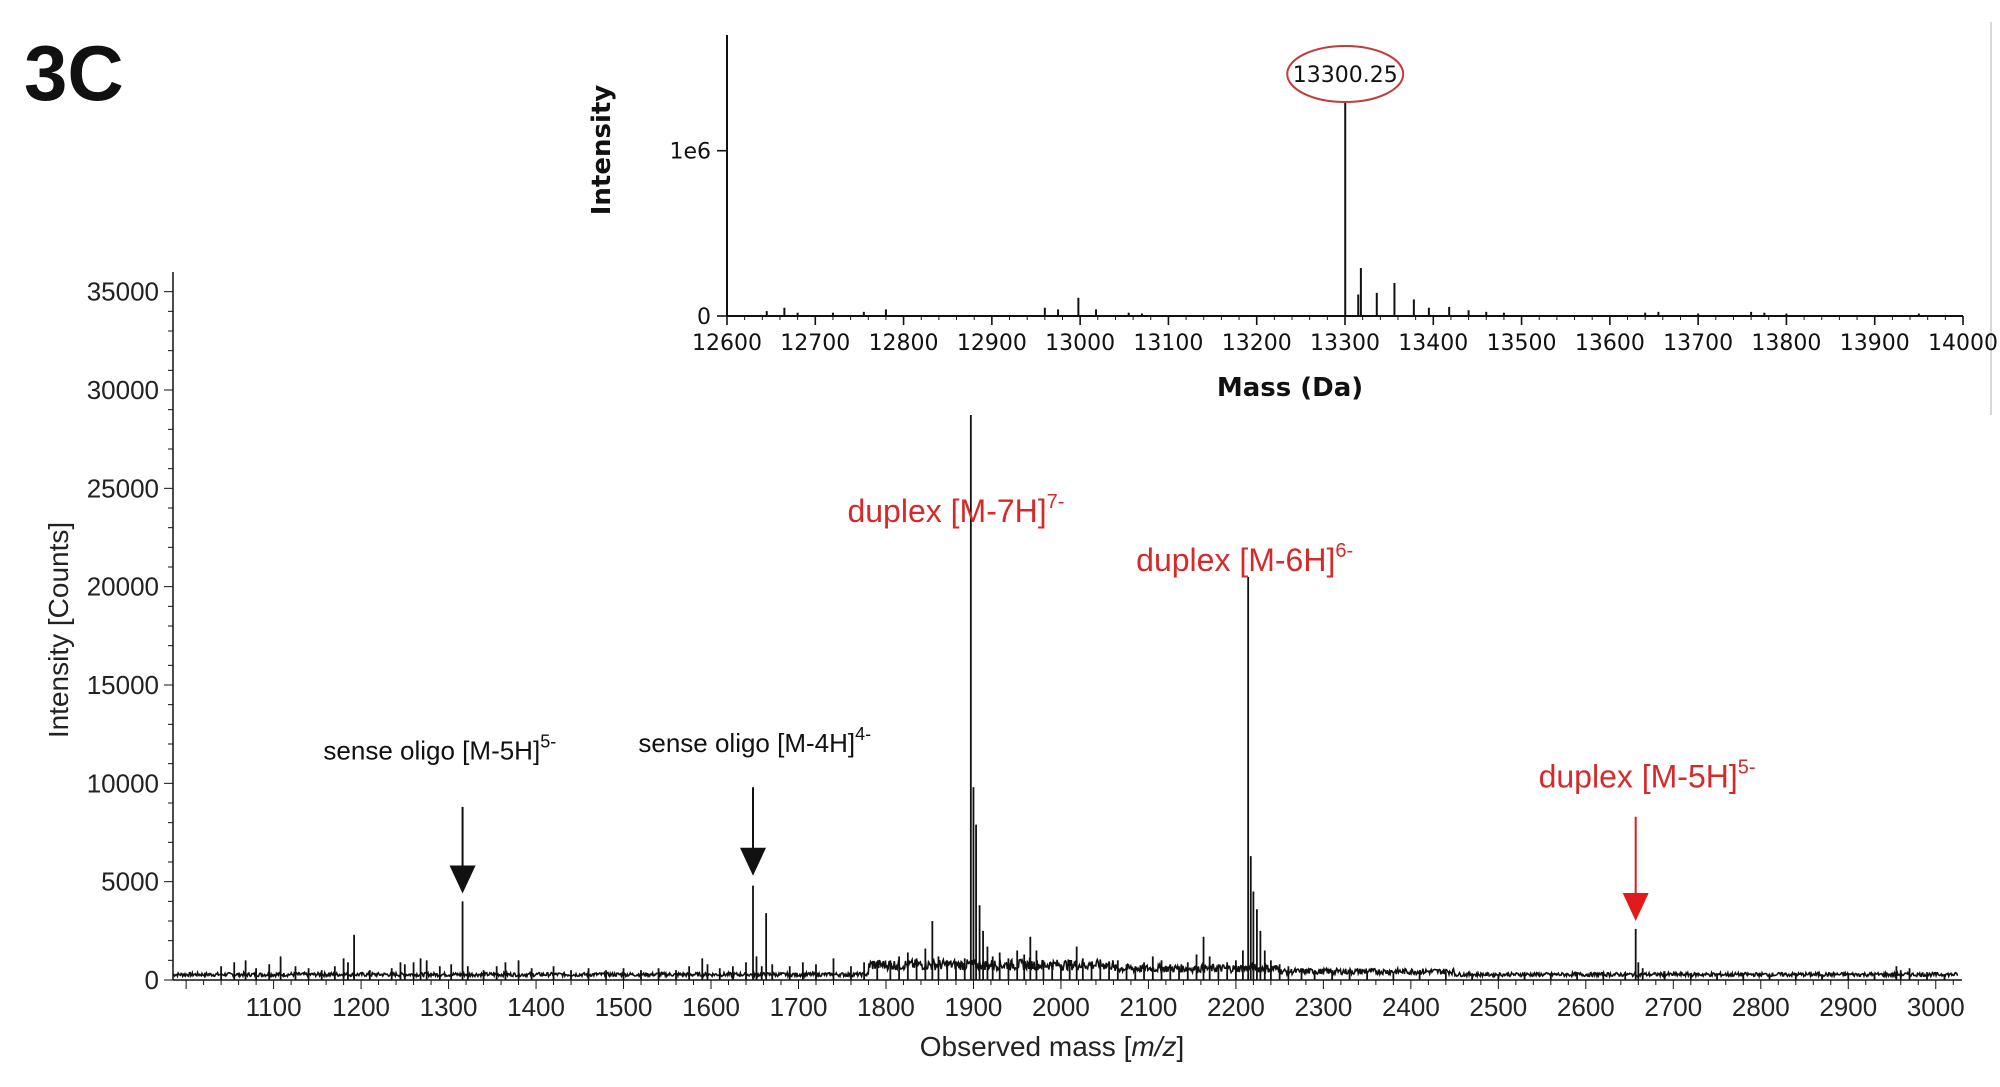  Describe the element at coordinates (992, 343) in the screenshot. I see `inset-x-tick-label: 12900` at that location.